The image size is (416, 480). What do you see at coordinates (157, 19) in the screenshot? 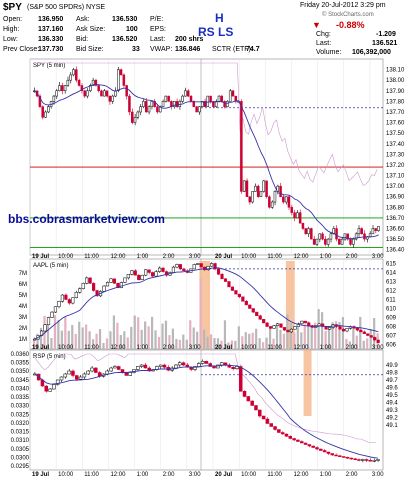
I see `stat-label: P/E:` at bounding box center [157, 19].